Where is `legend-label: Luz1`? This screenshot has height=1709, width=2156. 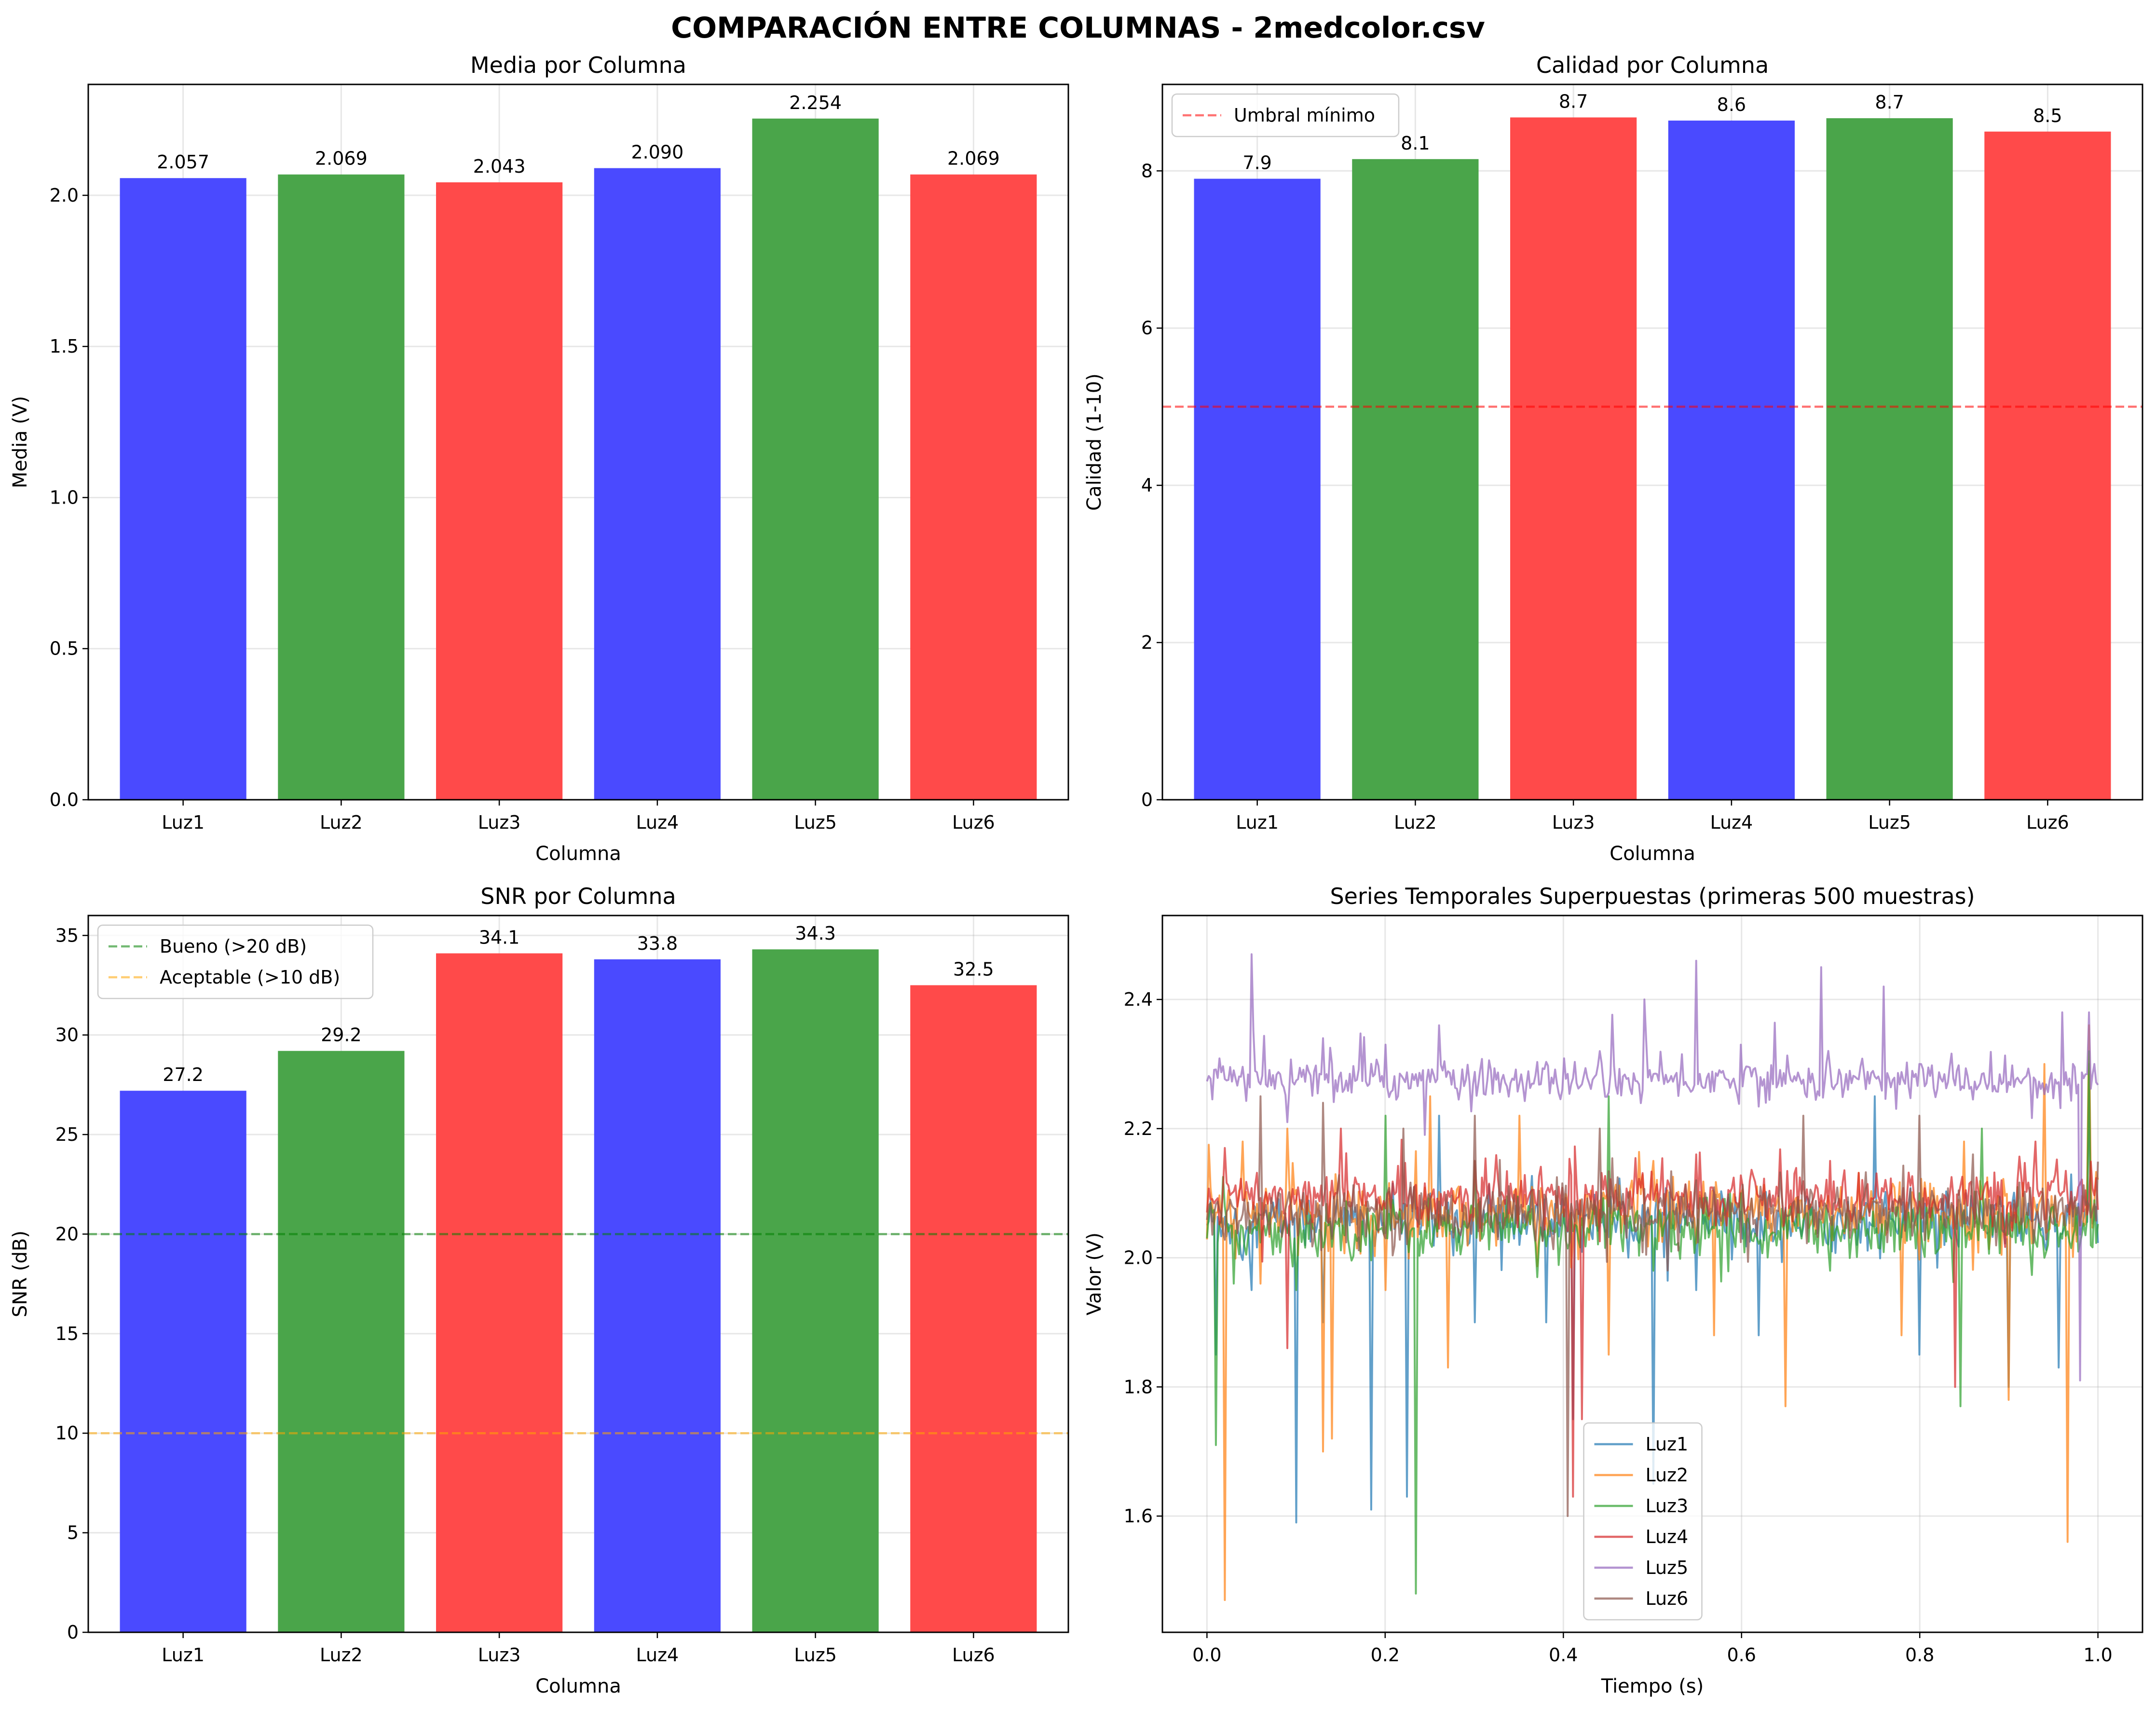
legend-label: Luz1 is located at coordinates (1667, 1444).